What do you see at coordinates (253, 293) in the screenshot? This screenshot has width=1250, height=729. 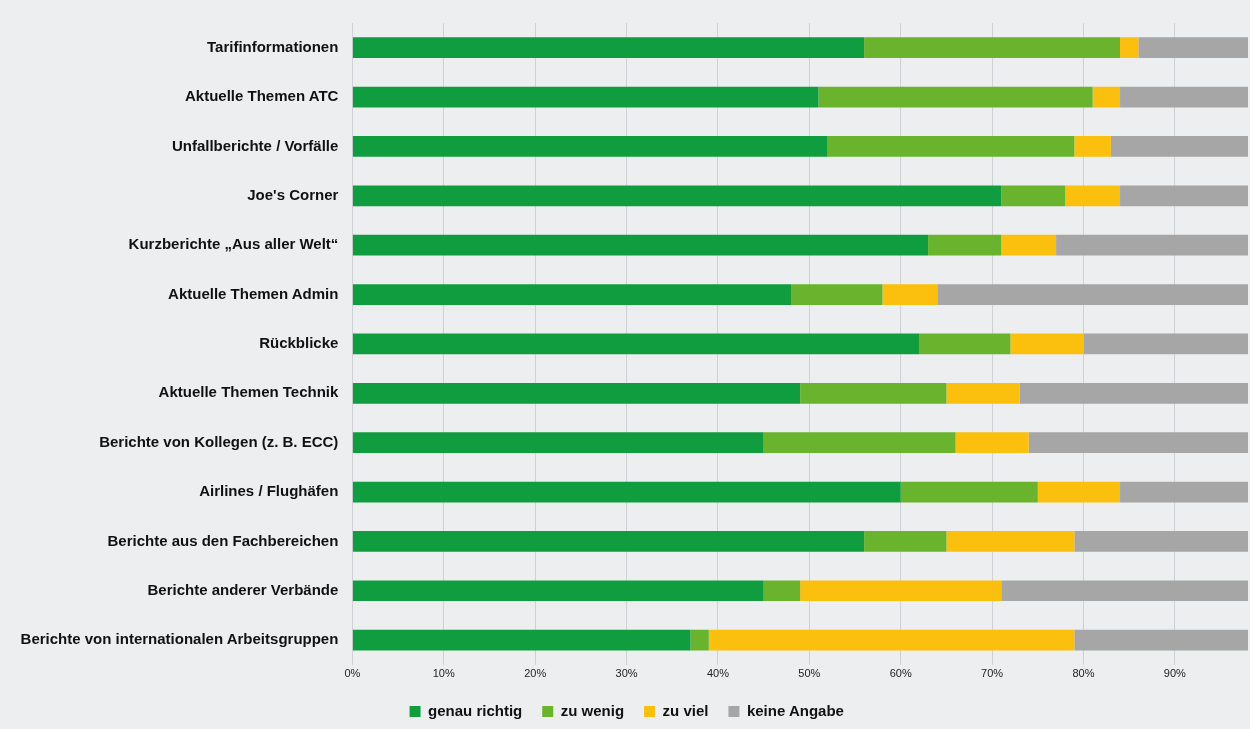 I see `y-tick-label: Aktuelle Themen Admin` at bounding box center [253, 293].